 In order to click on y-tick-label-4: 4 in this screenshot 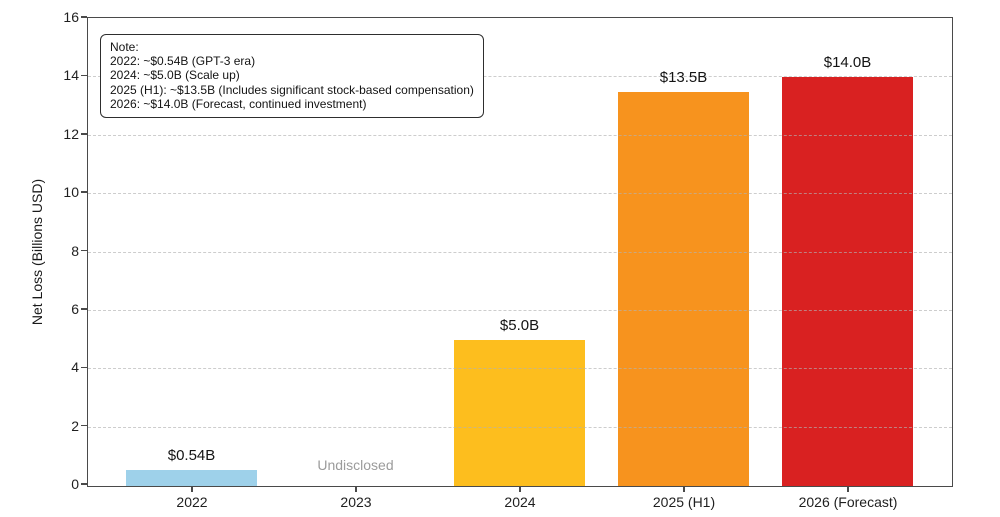, I will do `click(75, 367)`.